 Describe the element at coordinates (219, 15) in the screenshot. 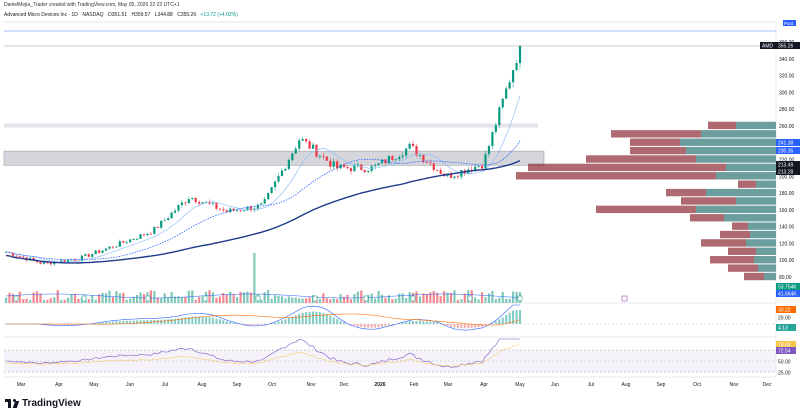

I see `price-change: +13.72 (+4.02%)` at that location.